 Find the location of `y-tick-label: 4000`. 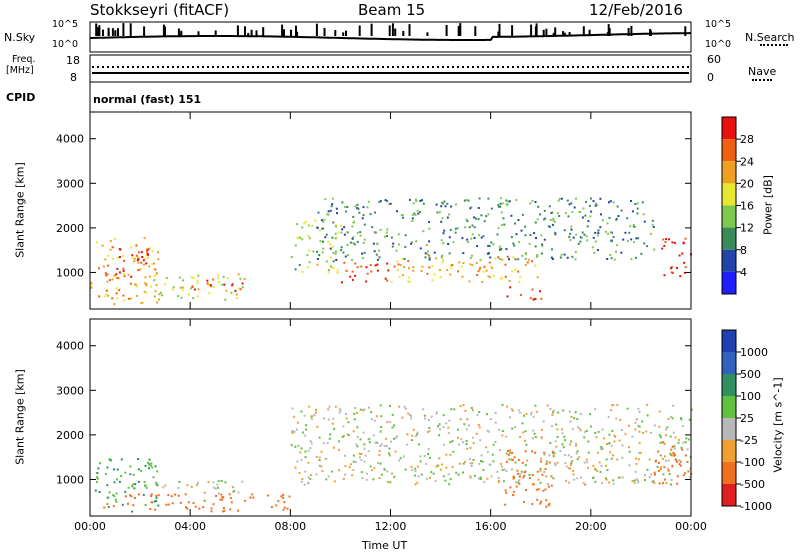

y-tick-label: 4000 is located at coordinates (70, 139).